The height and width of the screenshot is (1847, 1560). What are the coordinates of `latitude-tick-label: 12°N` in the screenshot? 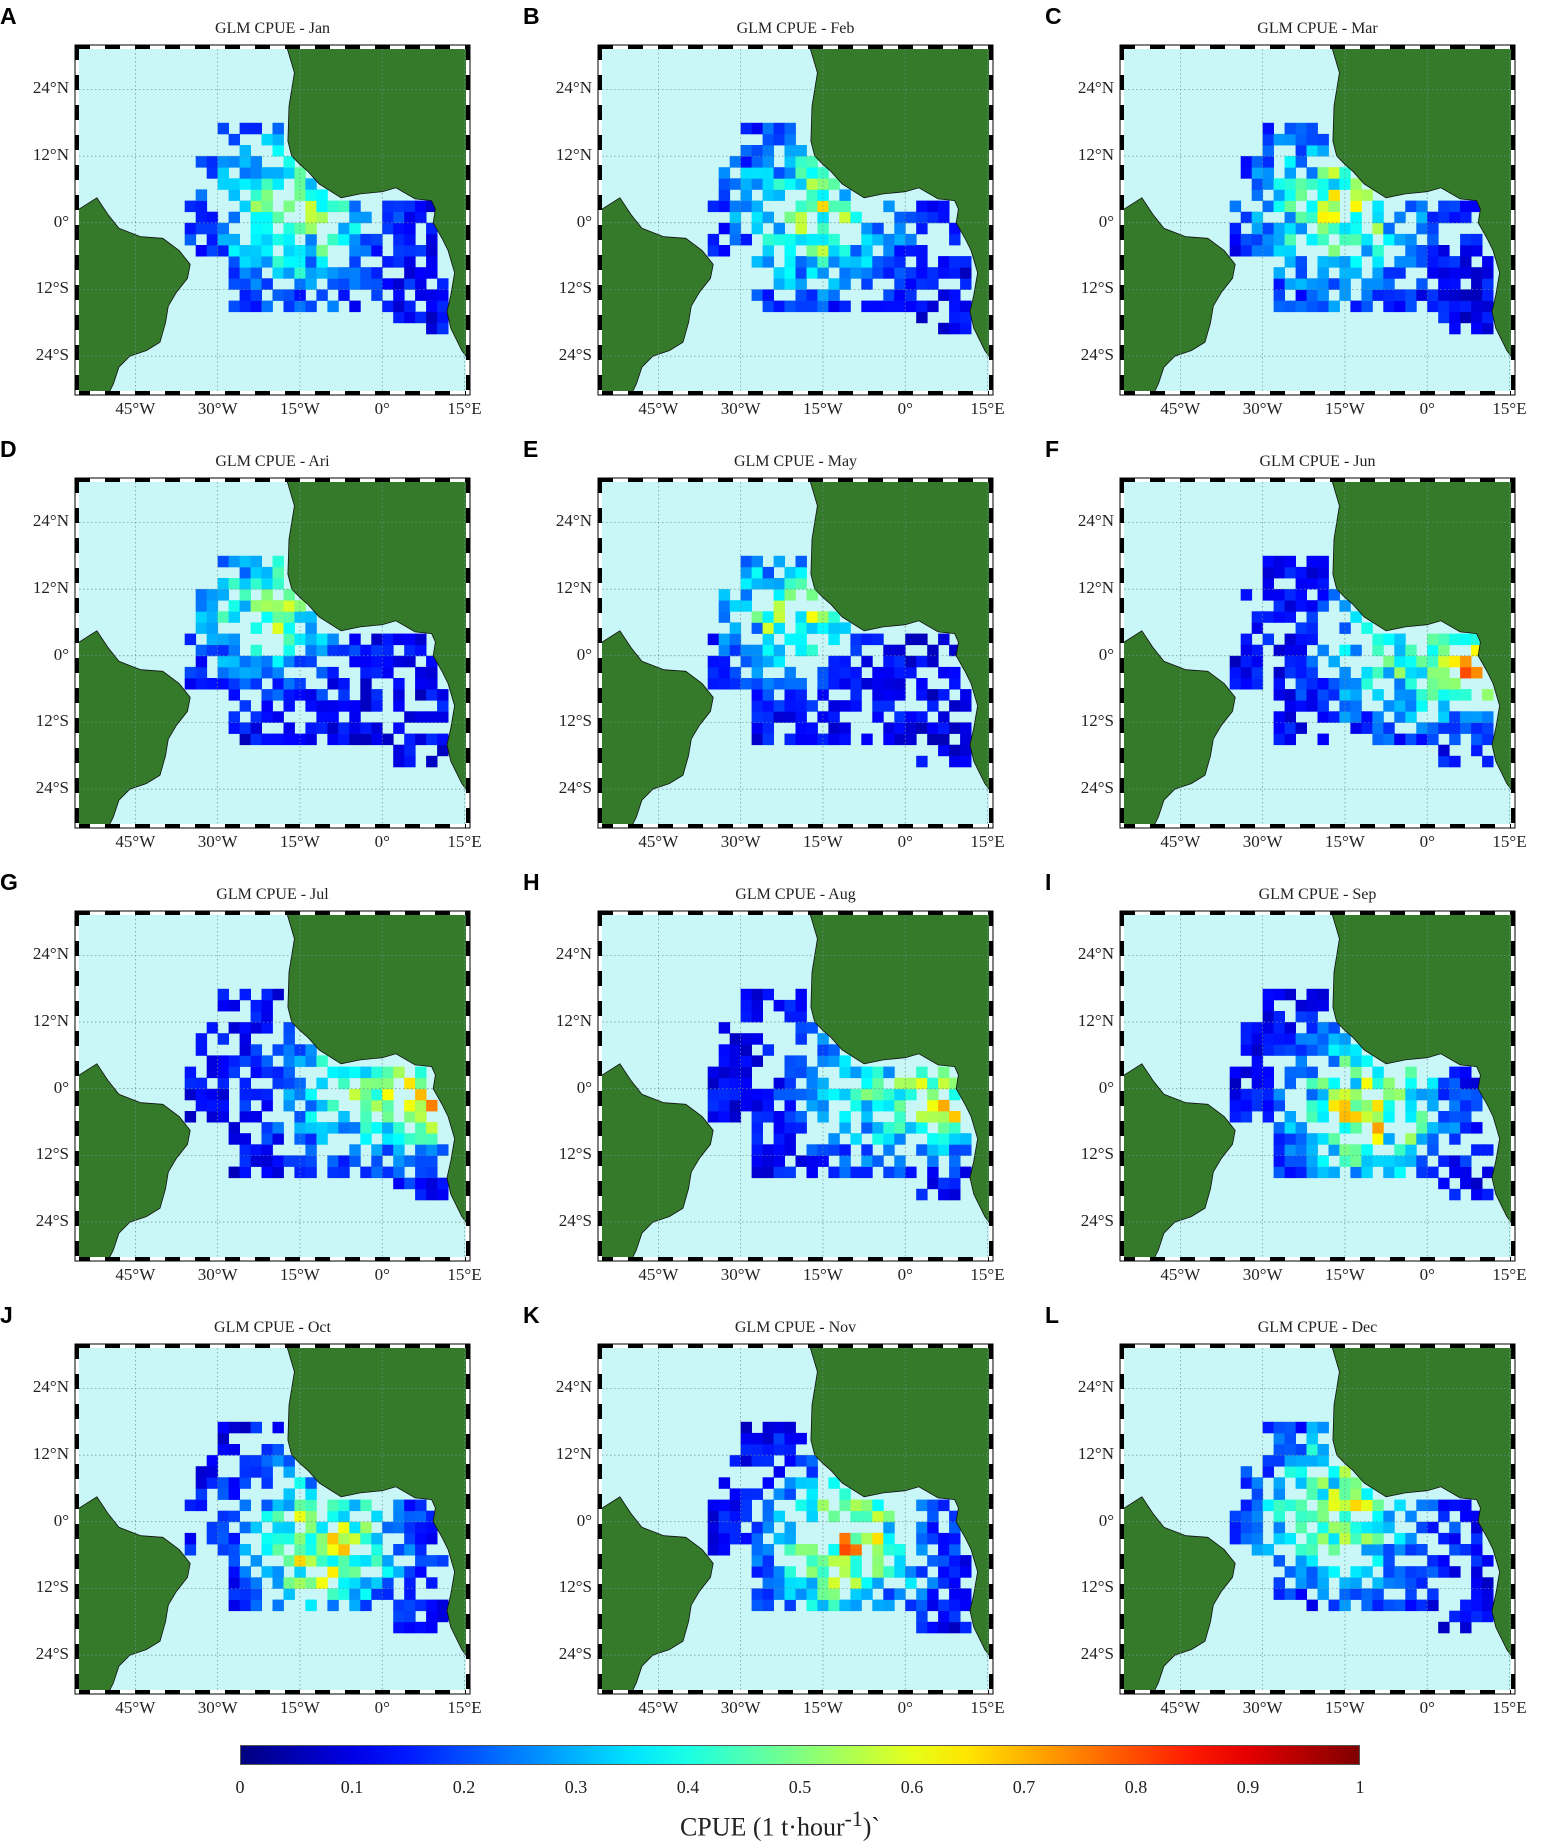 It's located at (1095, 1021).